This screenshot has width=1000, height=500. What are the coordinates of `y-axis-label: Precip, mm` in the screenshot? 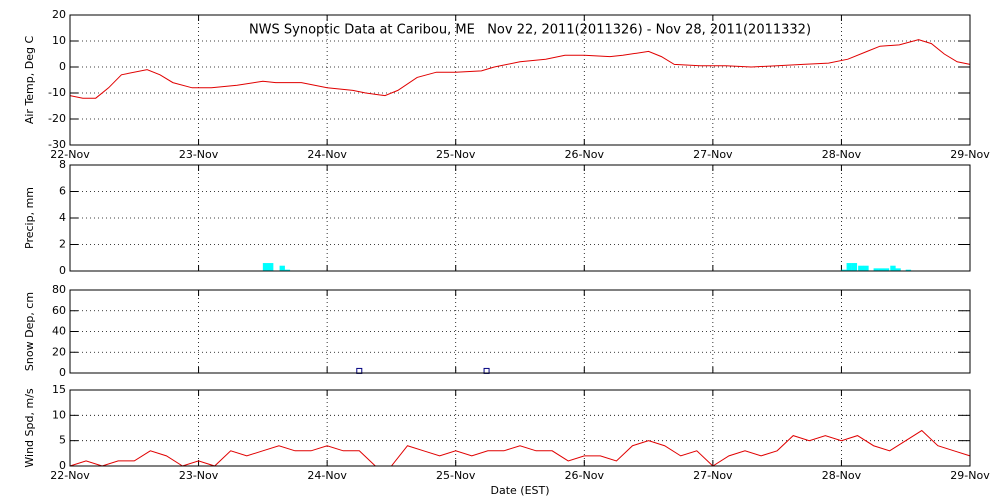 It's located at (29, 218).